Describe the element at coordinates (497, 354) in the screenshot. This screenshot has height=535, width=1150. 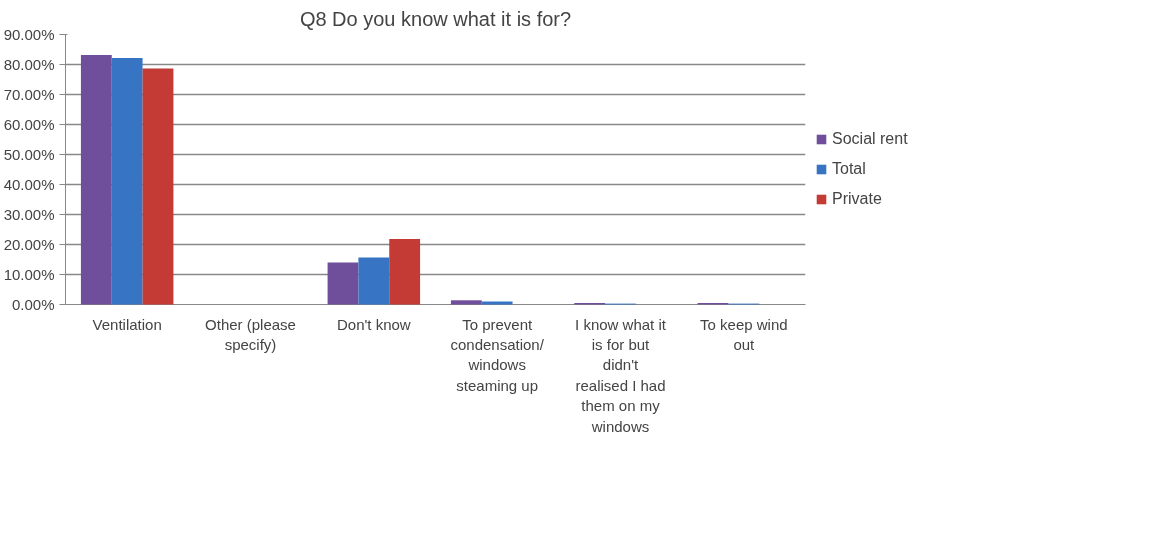
I see `x-tick-label: To prevent condensation/ windows steaming up` at that location.